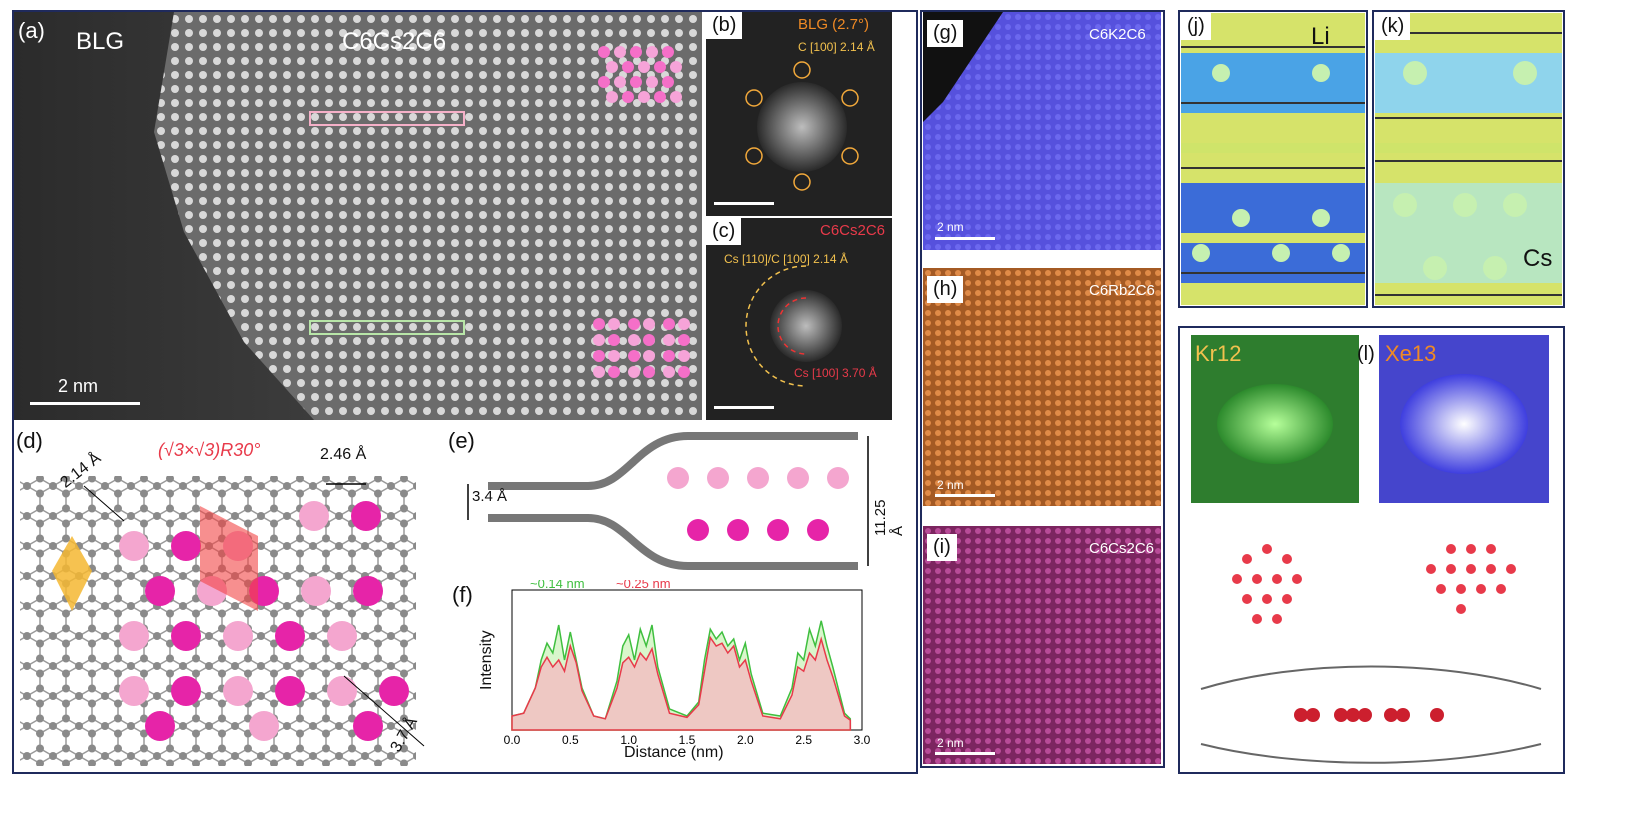 This screenshot has height=823, width=1643. What do you see at coordinates (1320, 36) in the screenshot?
I see `panel-j-element: Li` at bounding box center [1320, 36].